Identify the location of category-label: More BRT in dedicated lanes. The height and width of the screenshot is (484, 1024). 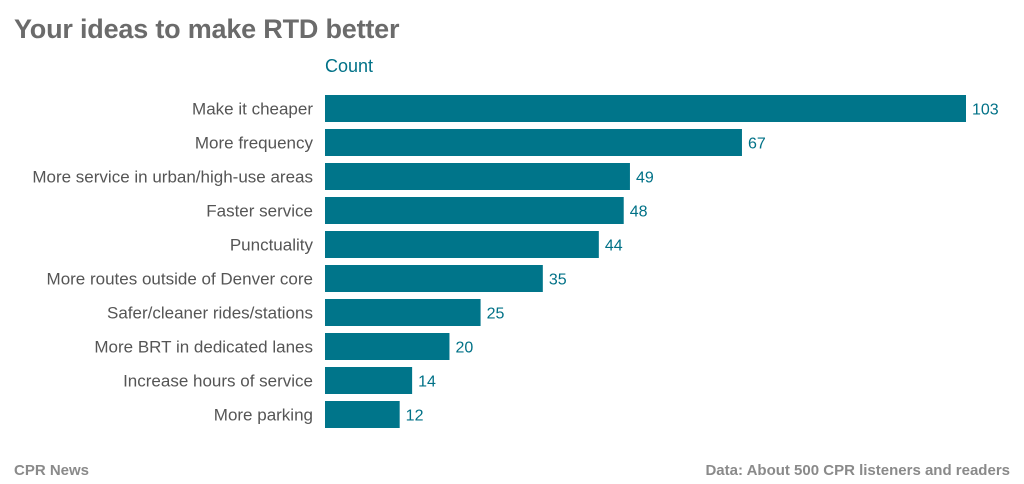
(203, 347).